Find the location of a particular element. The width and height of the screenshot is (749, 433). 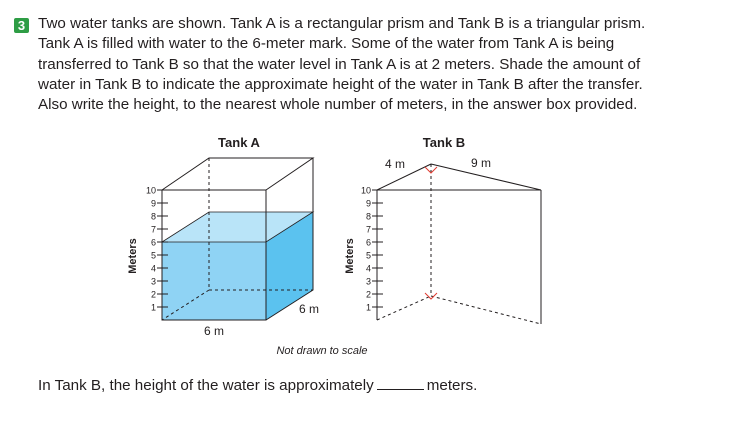

right-angle-marker-top is located at coordinates (431, 170).